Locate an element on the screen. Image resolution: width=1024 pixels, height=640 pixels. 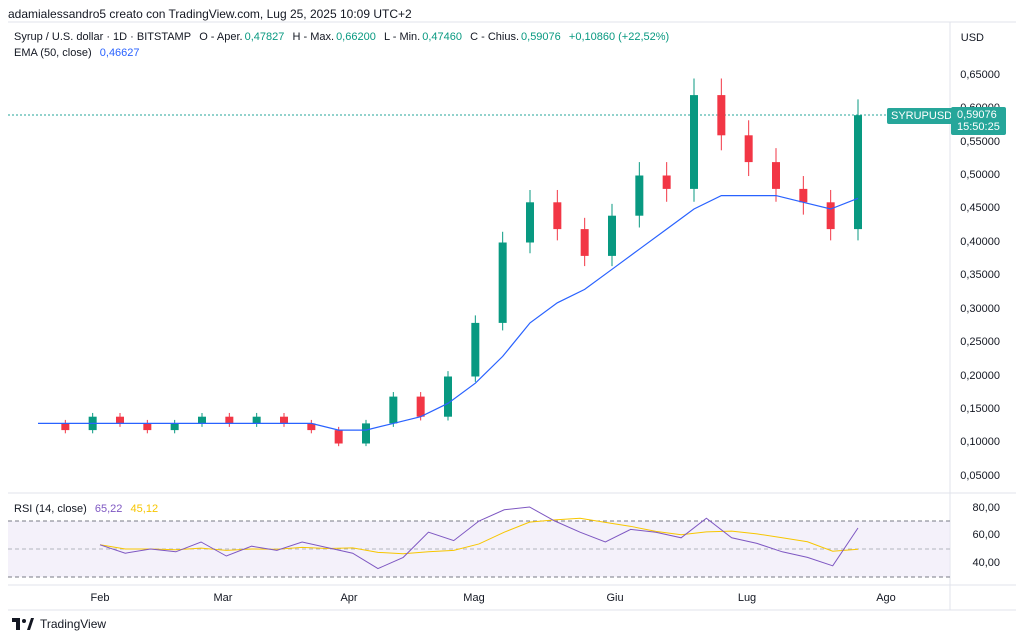
rsi-tick: 80,00 is located at coordinates (986, 508).